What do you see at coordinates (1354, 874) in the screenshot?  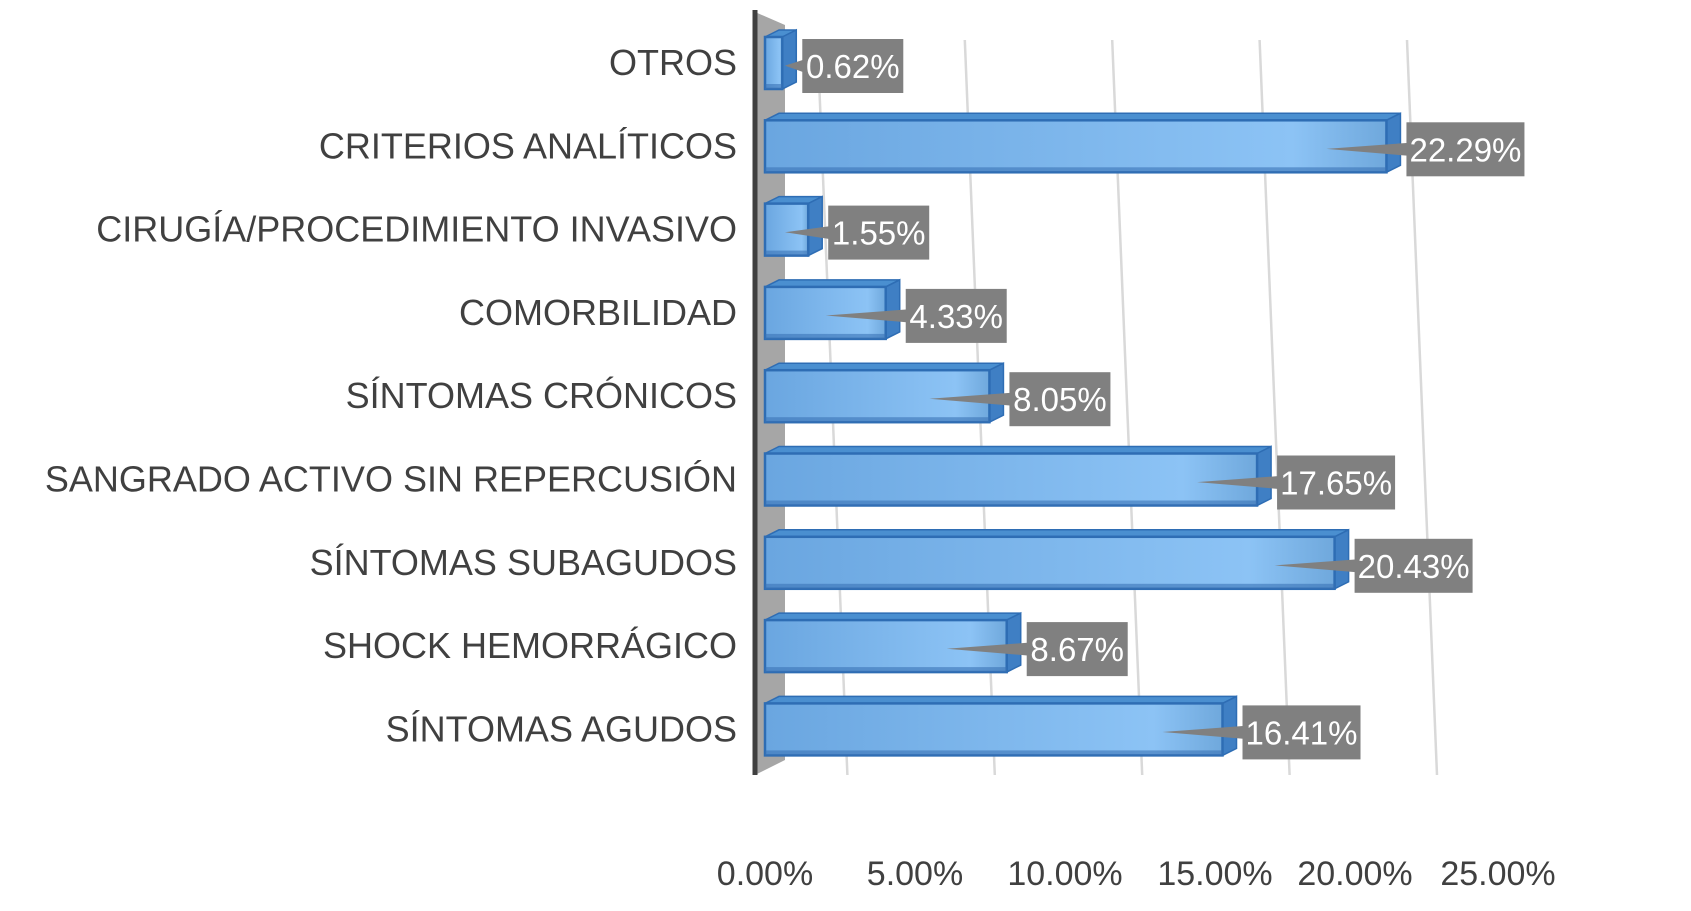 I see `x-tick-label: 20.00%` at bounding box center [1354, 874].